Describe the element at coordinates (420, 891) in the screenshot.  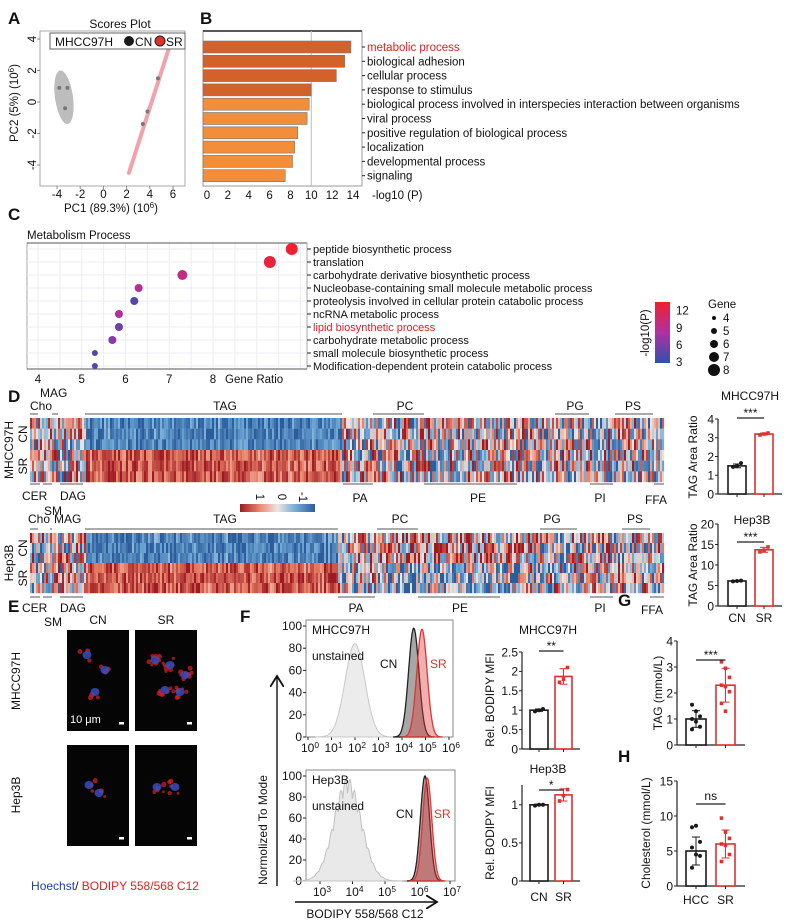
I see `x-tick-label: 106` at that location.